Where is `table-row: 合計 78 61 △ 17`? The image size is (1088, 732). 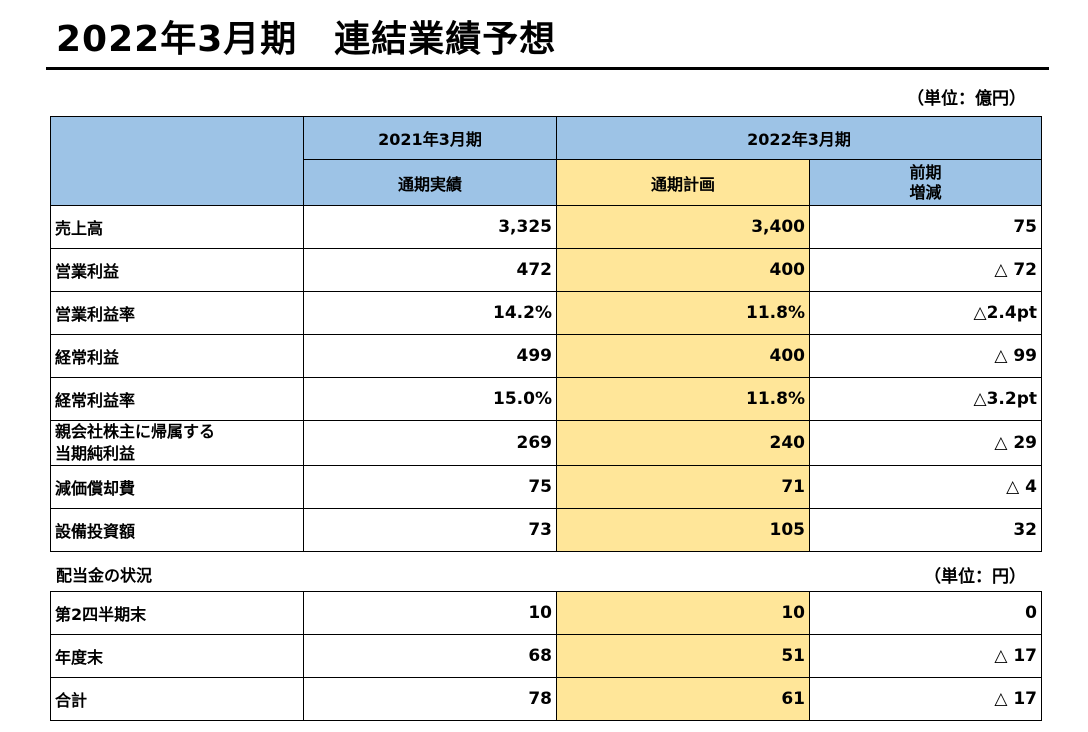
table-row: 合計 78 61 △ 17 is located at coordinates (546, 699).